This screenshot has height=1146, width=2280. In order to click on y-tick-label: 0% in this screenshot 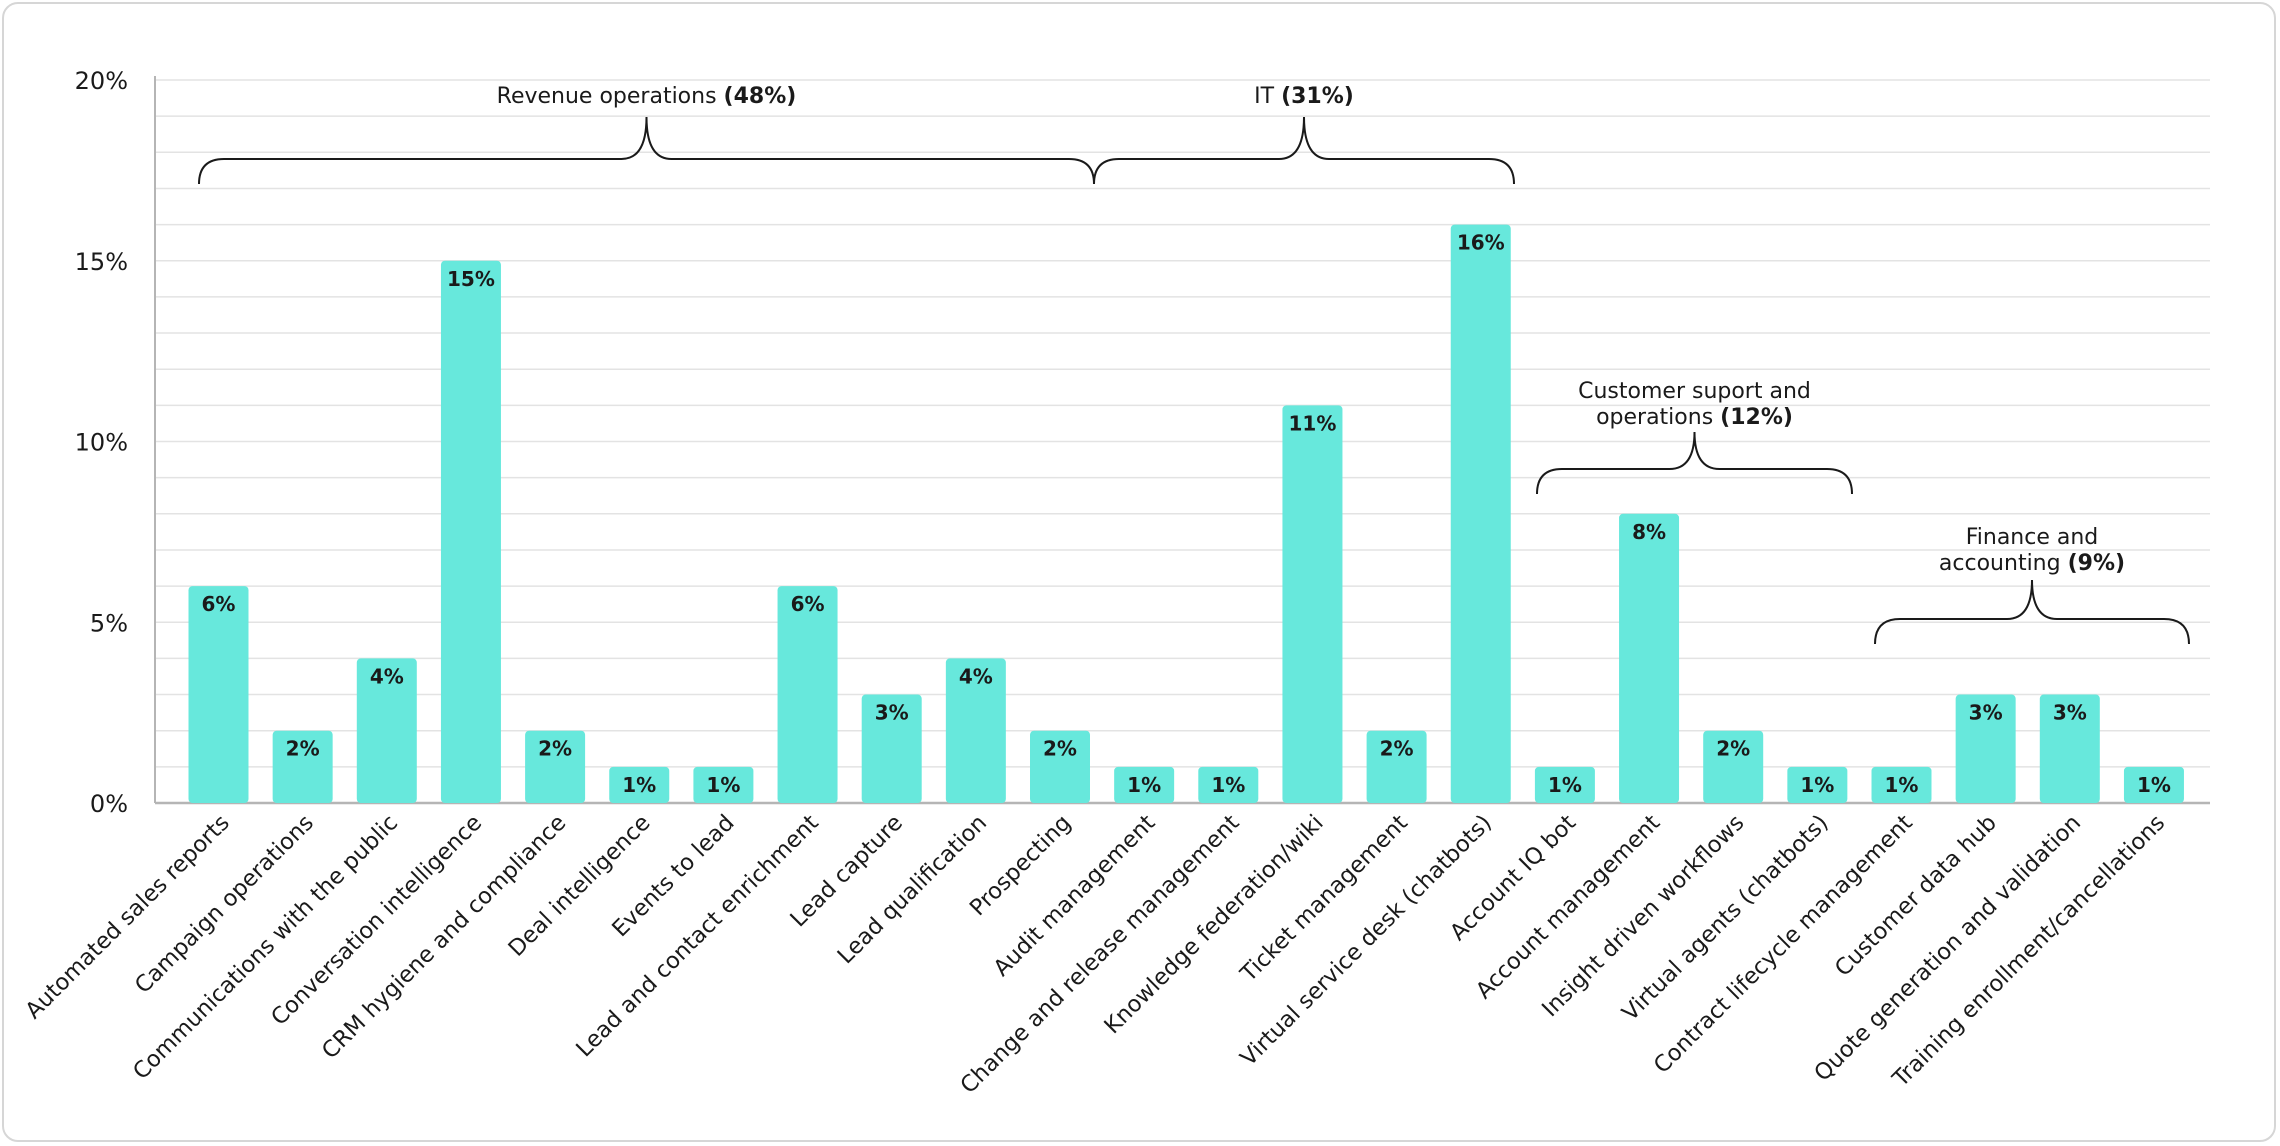, I will do `click(109, 804)`.